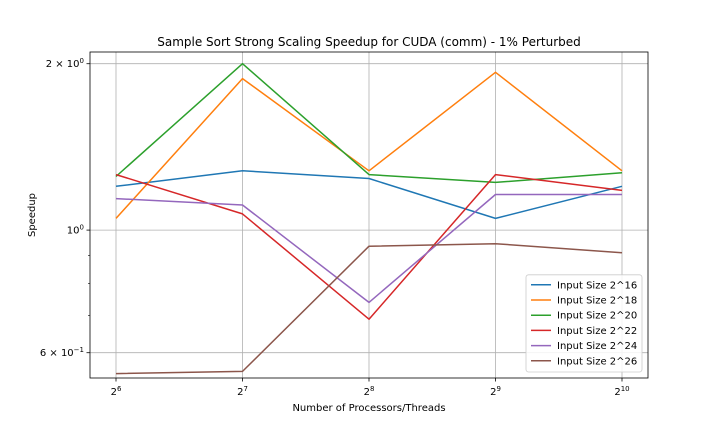 The image size is (720, 432). I want to click on x-tick-label: 28, so click(369, 391).